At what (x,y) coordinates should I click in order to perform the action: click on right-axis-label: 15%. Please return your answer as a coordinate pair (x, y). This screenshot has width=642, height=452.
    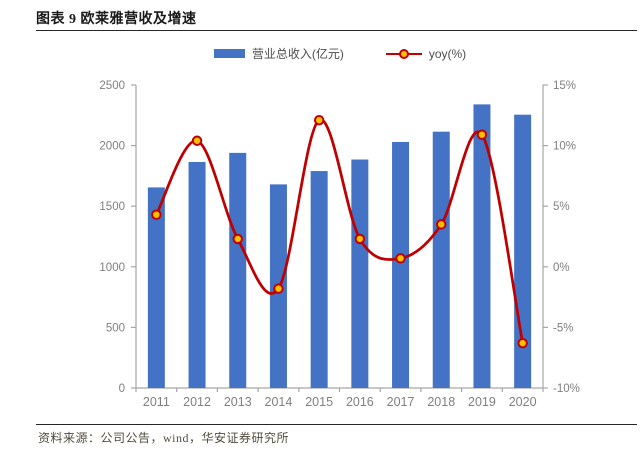
    Looking at the image, I should click on (564, 86).